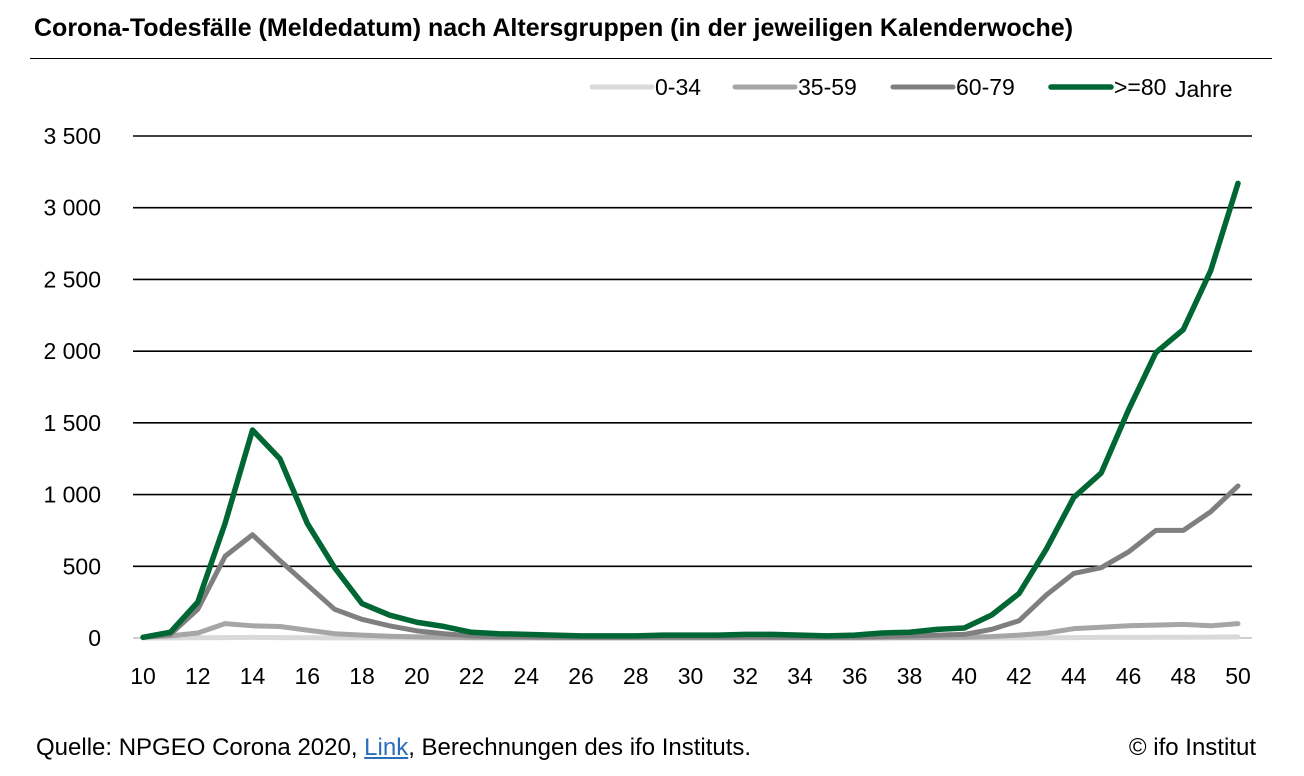 The image size is (1304, 776). I want to click on y-tick-label: 500, so click(82, 566).